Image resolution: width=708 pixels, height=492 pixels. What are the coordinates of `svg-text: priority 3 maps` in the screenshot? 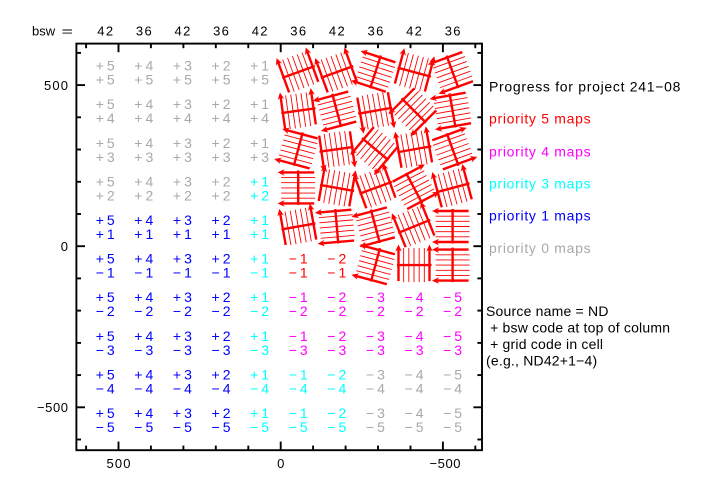 It's located at (540, 183).